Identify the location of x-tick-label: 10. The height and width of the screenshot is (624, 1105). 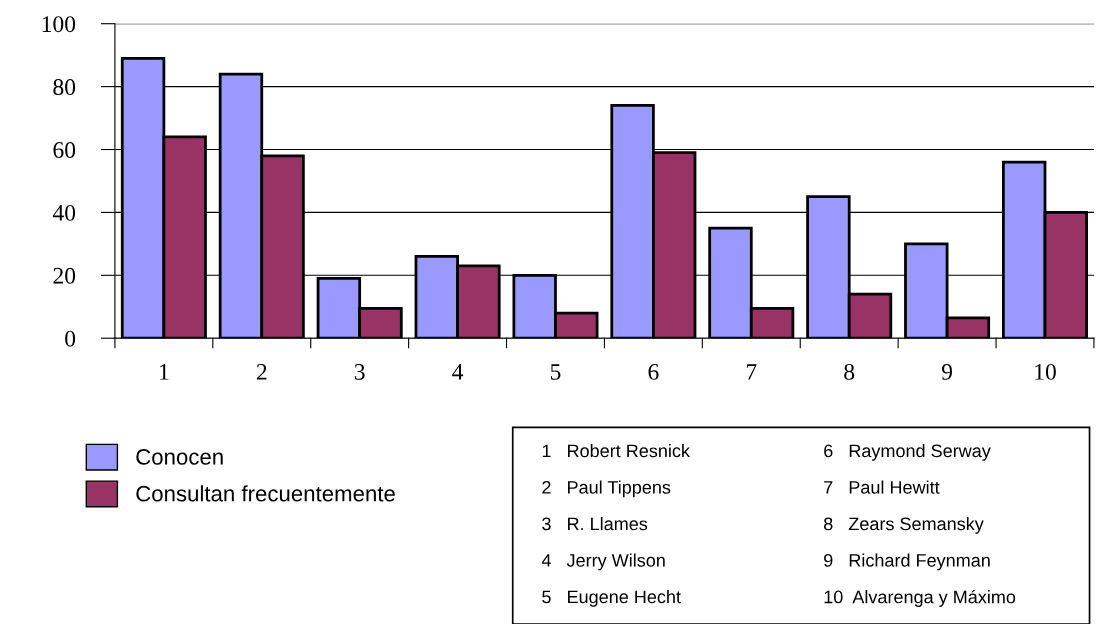
(1045, 371).